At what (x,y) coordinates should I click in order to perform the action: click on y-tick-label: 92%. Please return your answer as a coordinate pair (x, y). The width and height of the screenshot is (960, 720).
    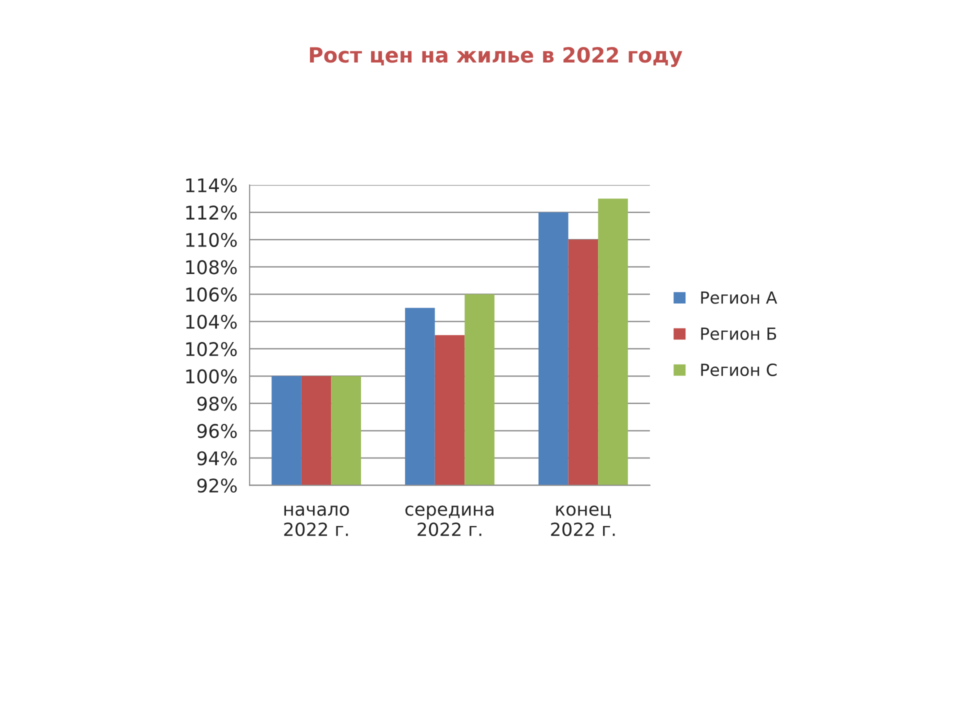
    Looking at the image, I should click on (217, 485).